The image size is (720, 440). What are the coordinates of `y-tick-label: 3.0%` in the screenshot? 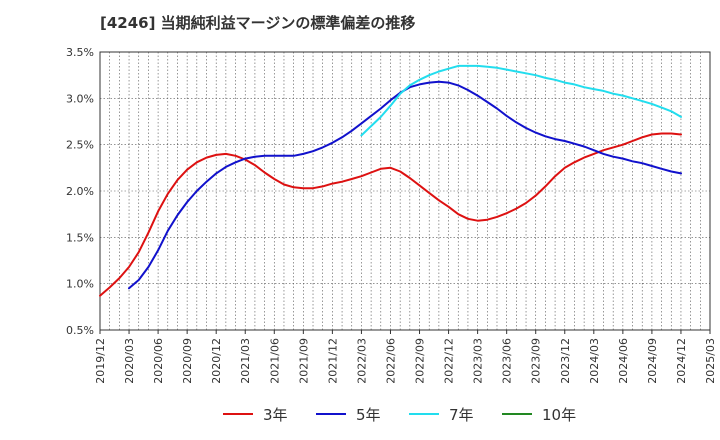 It's located at (80, 98).